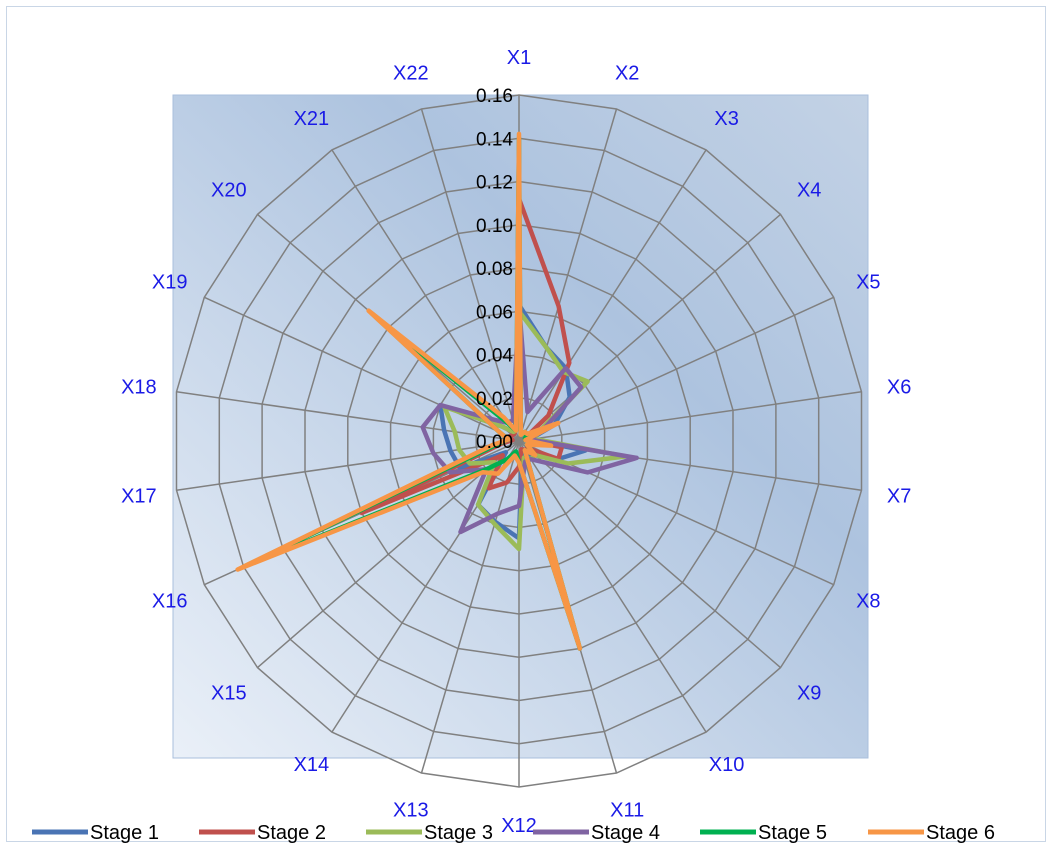 This screenshot has width=1052, height=848. I want to click on tick-label: 0.04, so click(494, 356).